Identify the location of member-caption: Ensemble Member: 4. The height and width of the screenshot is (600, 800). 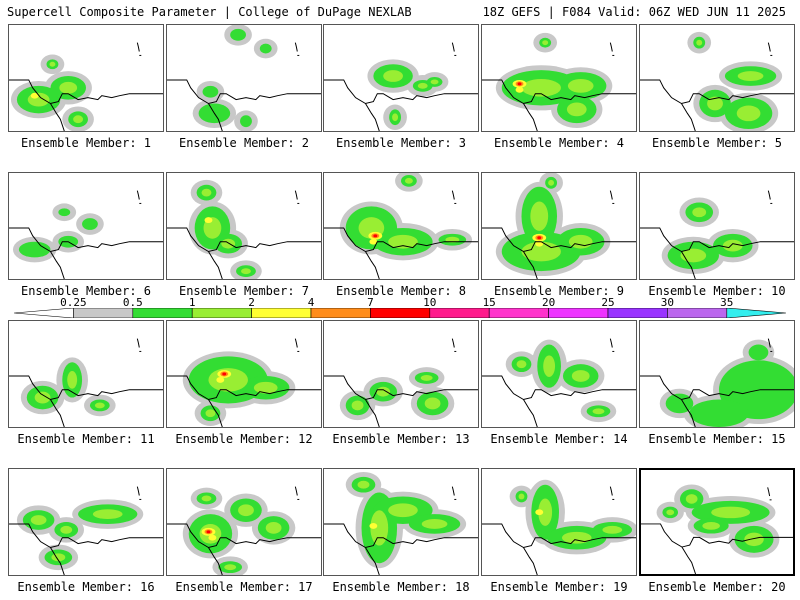
(559, 143).